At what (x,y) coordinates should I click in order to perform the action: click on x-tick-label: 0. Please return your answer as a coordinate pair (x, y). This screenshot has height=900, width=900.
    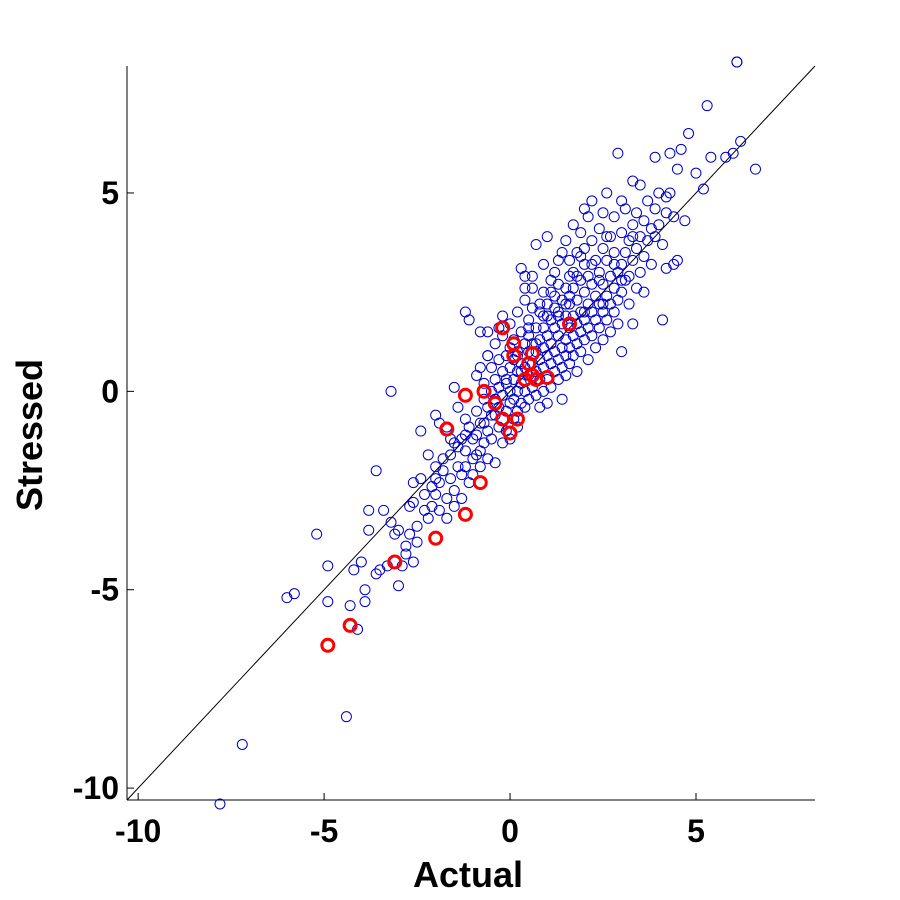
    Looking at the image, I should click on (510, 831).